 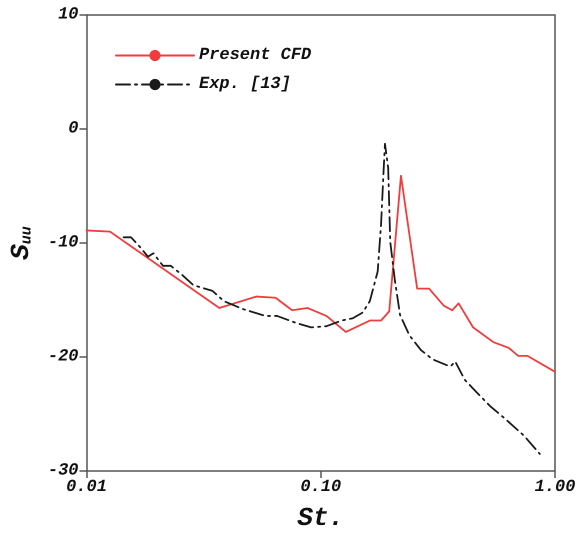 What do you see at coordinates (255, 55) in the screenshot?
I see `legend-label: Present CFD` at bounding box center [255, 55].